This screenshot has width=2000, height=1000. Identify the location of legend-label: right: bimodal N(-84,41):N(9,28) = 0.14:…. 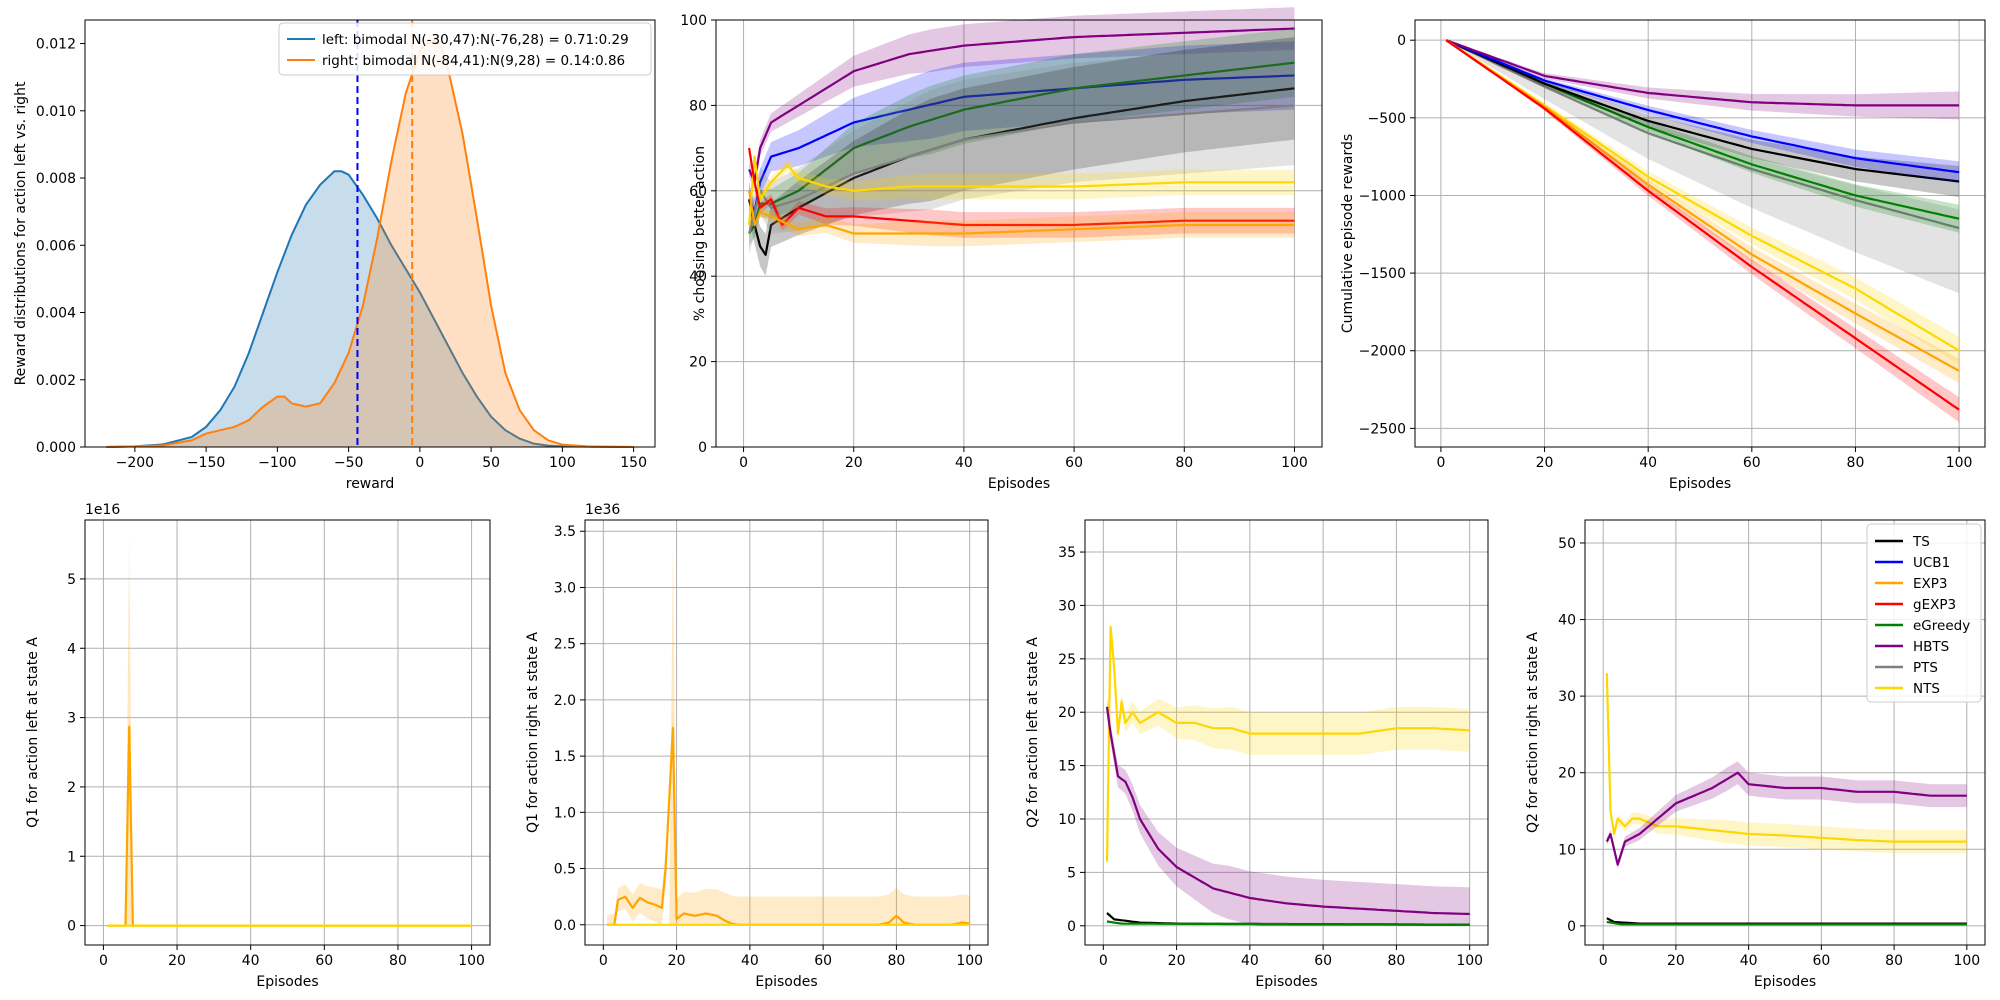
(473, 61).